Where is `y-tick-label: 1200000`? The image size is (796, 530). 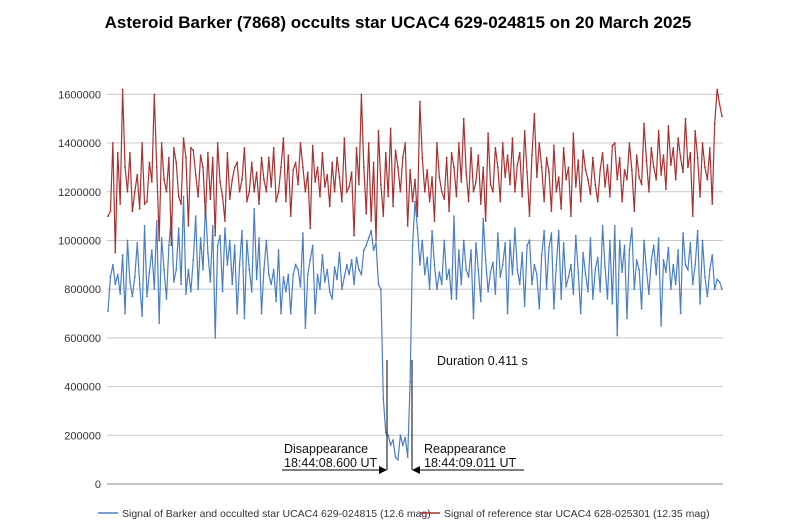 y-tick-label: 1200000 is located at coordinates (79, 193).